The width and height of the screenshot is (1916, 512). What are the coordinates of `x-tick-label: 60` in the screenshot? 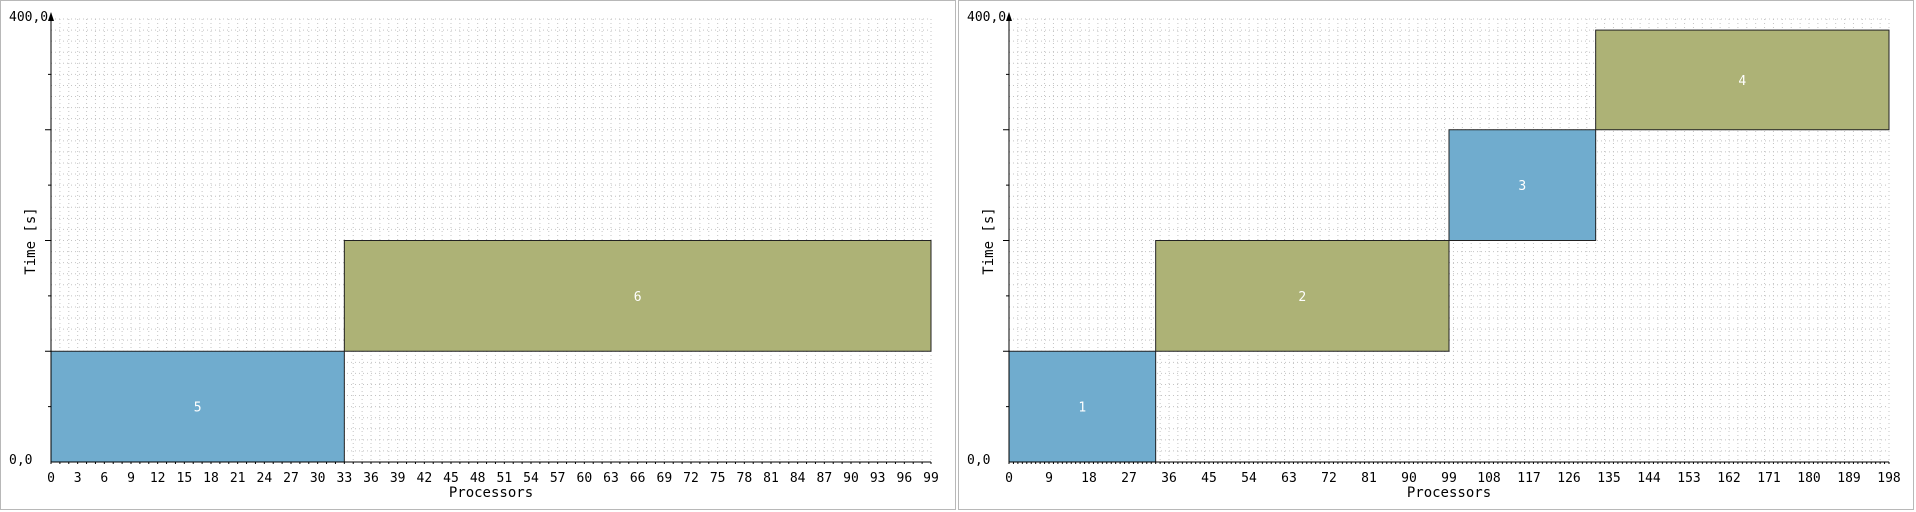 It's located at (585, 478).